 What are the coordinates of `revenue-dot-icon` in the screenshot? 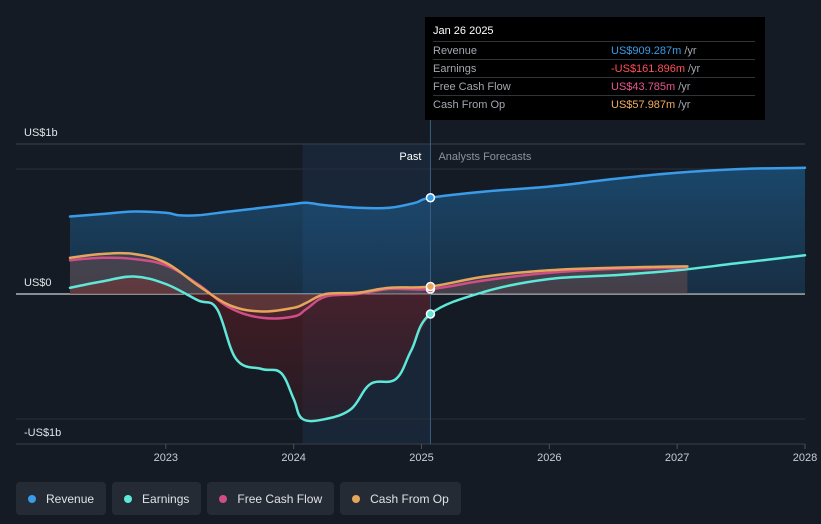 It's located at (32, 498).